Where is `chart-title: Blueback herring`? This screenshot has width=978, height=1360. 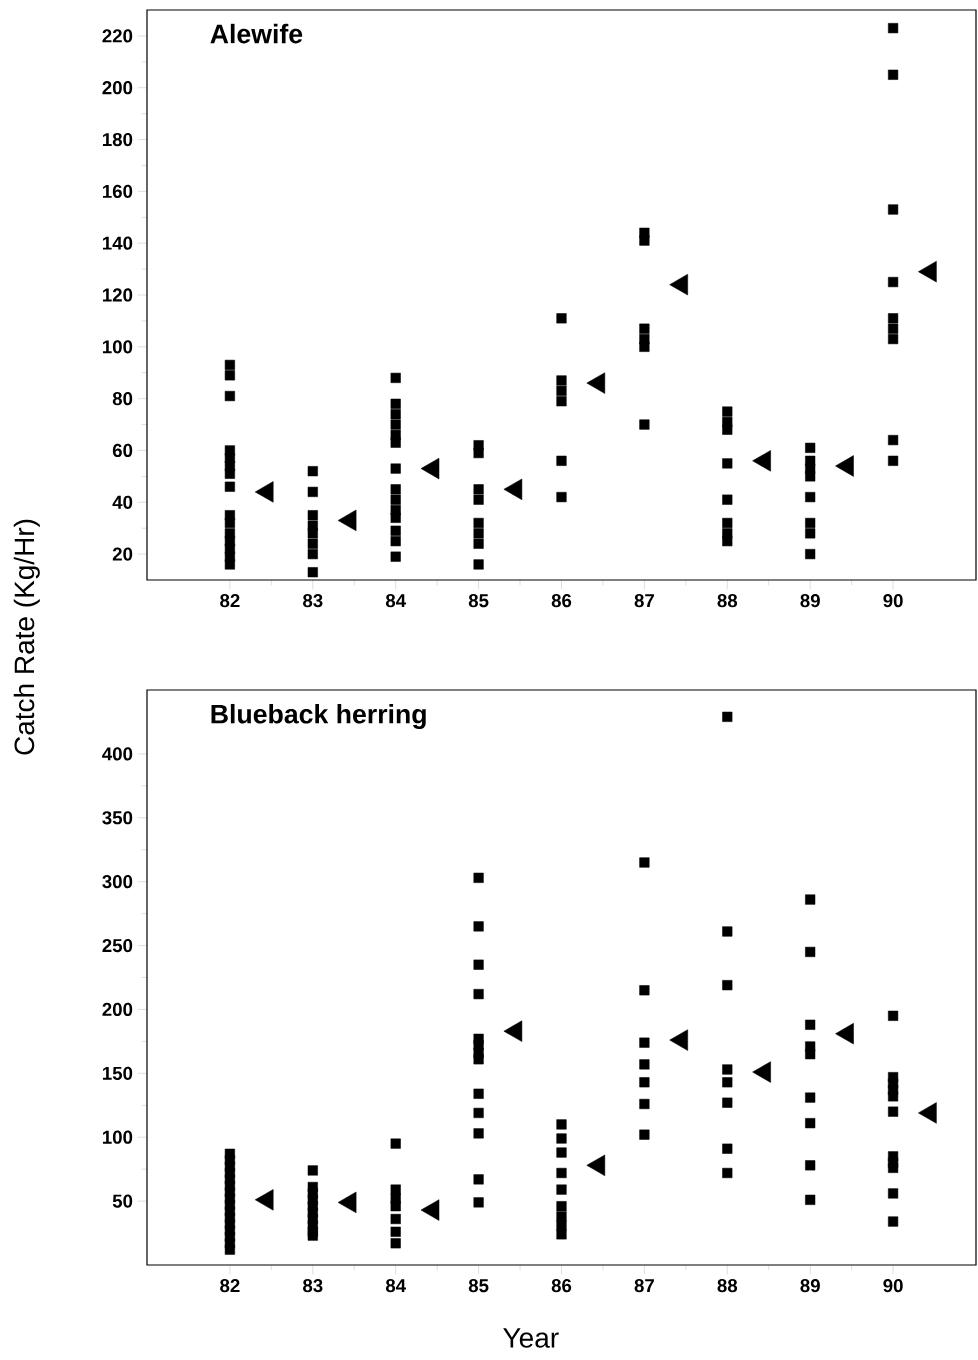 chart-title: Blueback herring is located at coordinates (318, 716).